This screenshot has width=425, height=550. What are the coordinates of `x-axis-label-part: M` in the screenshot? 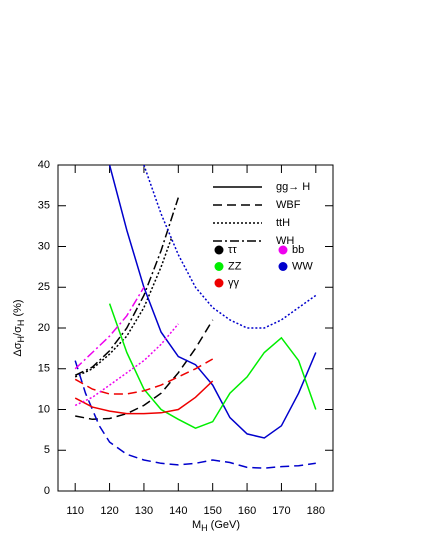 It's located at (196, 525).